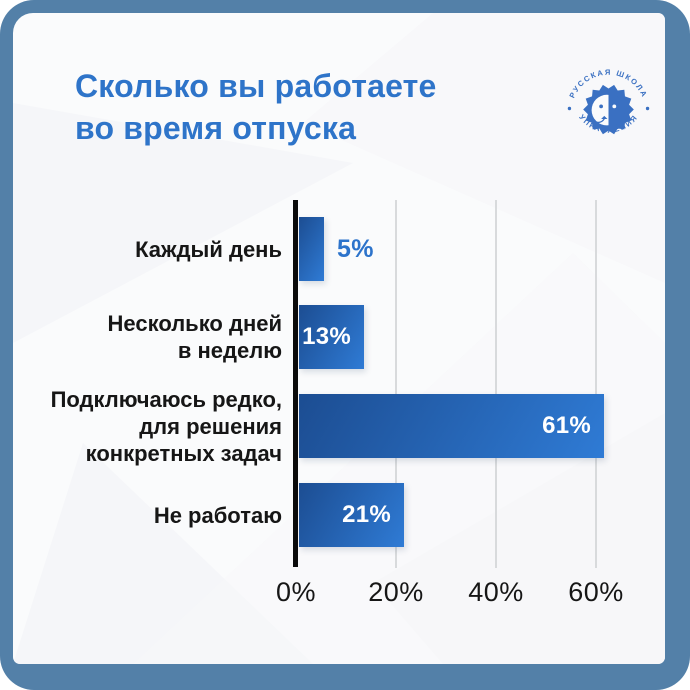 The height and width of the screenshot is (690, 690). What do you see at coordinates (256, 86) in the screenshot?
I see `page-title-line1: Сколько вы работаете` at bounding box center [256, 86].